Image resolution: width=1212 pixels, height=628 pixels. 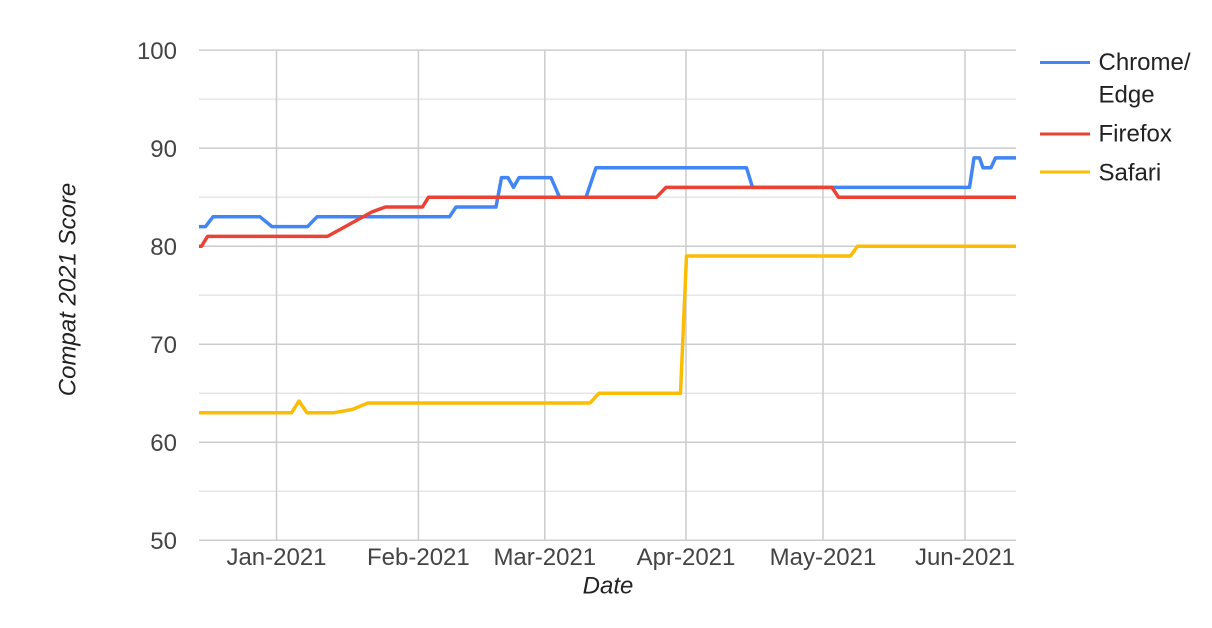 What do you see at coordinates (686, 557) in the screenshot?
I see `svg-text: Apr-2021` at bounding box center [686, 557].